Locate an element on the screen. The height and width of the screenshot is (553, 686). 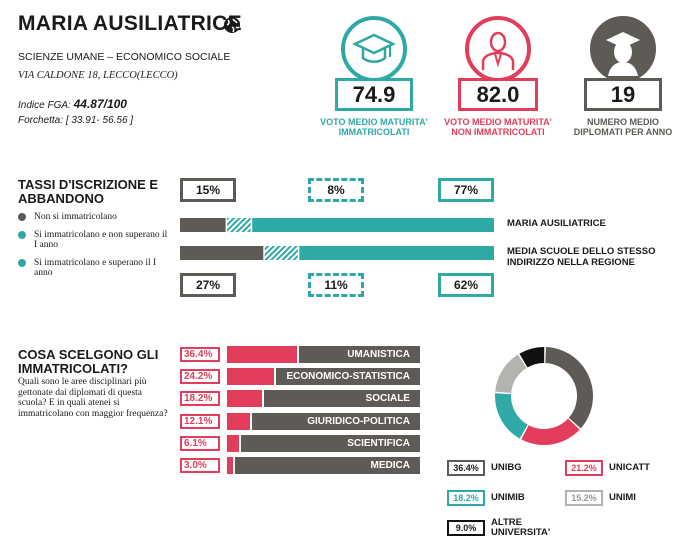
enrollment-bar-chart is located at coordinates (337, 239).